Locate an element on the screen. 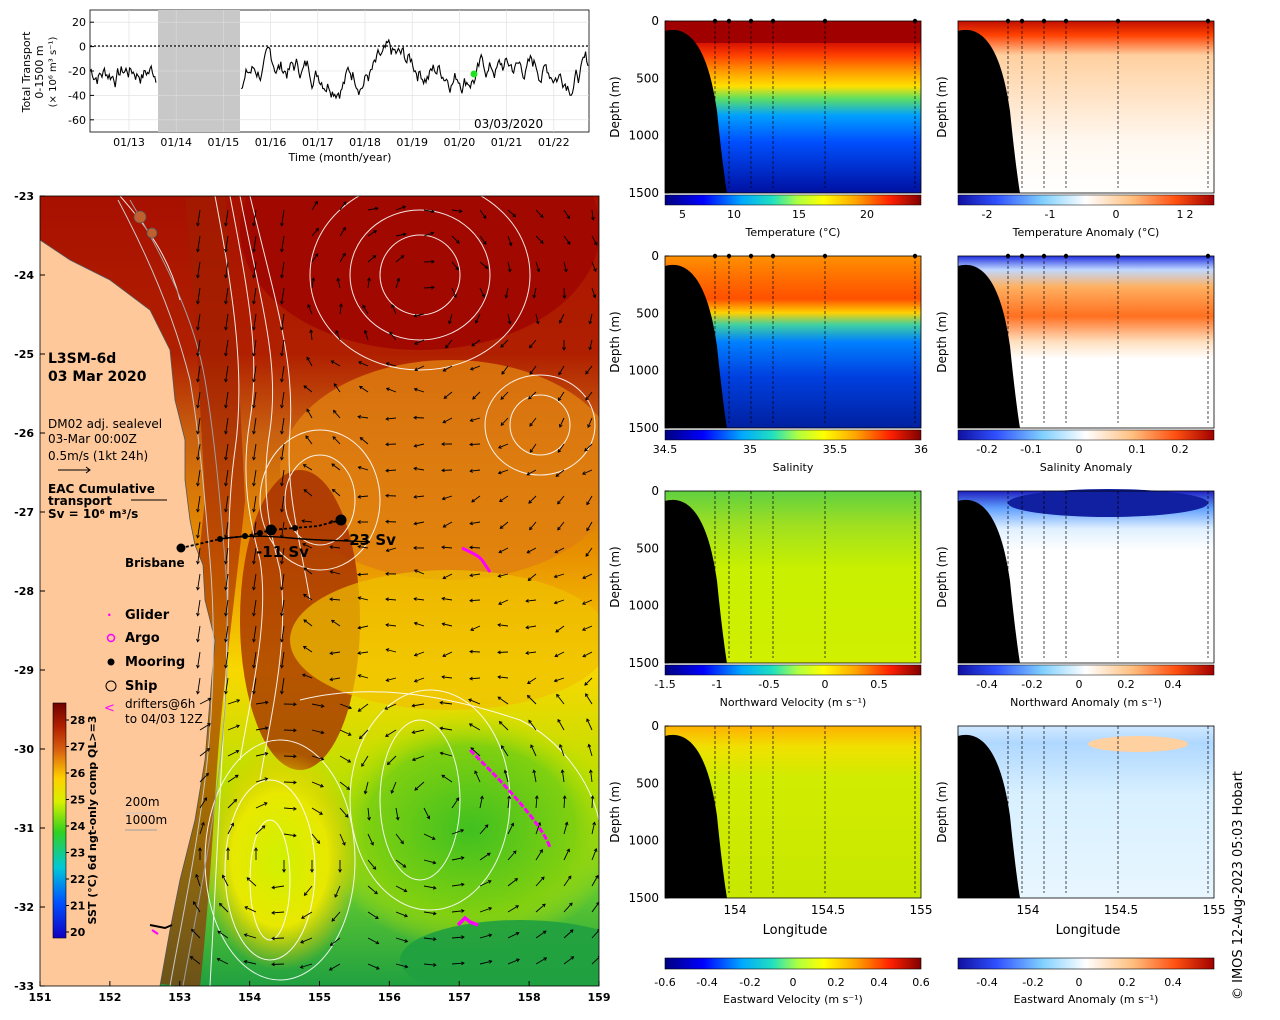  map-yticks: -23 -24 -25 -26 -27 -28 -29 -30 -31 -32 -33 is located at coordinates (29, 591).